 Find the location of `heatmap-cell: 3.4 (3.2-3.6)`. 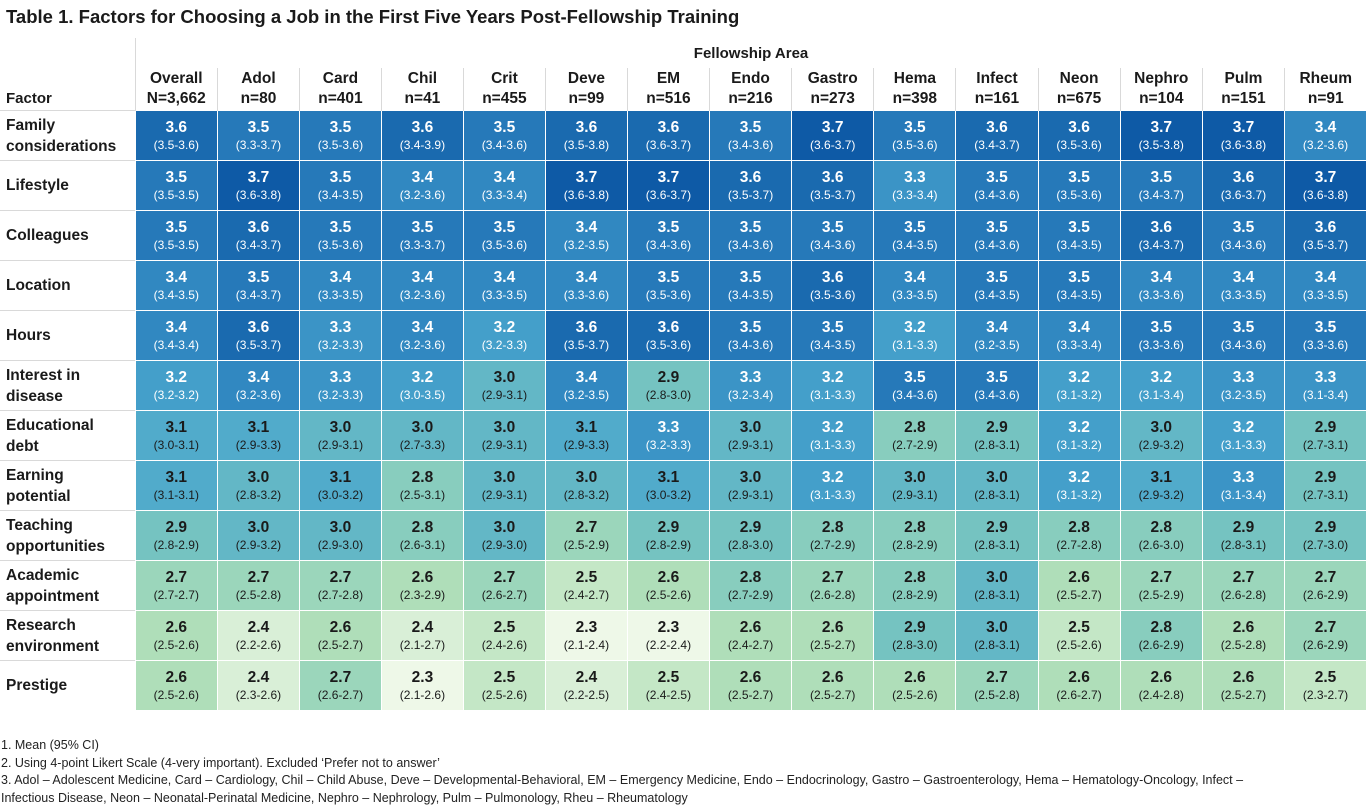

heatmap-cell: 3.4 (3.2-3.6) is located at coordinates (422, 285).